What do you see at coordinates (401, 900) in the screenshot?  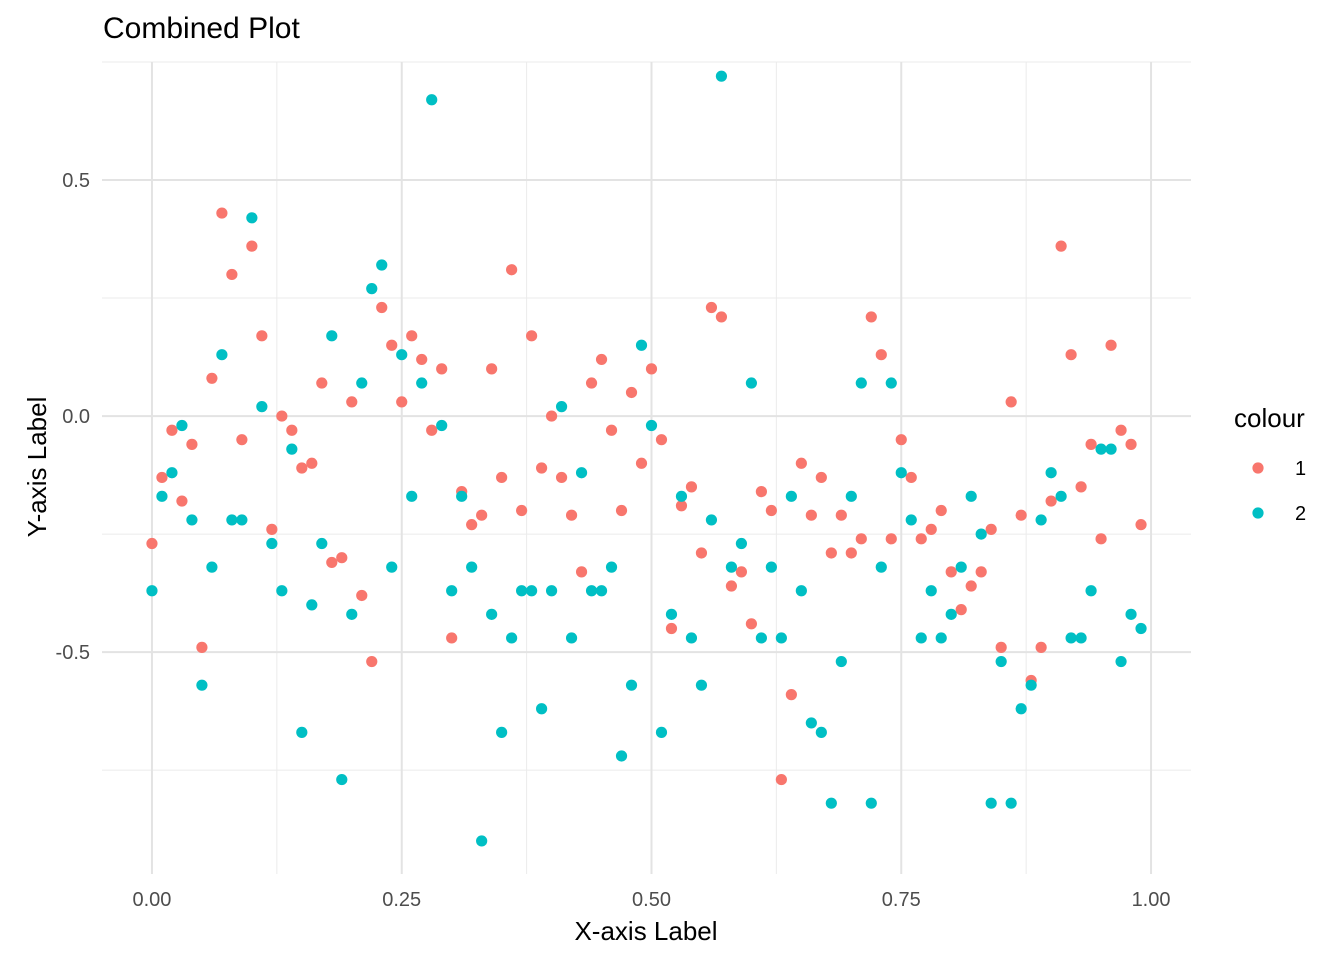 I see `x-tick-label: 0.25` at bounding box center [401, 900].